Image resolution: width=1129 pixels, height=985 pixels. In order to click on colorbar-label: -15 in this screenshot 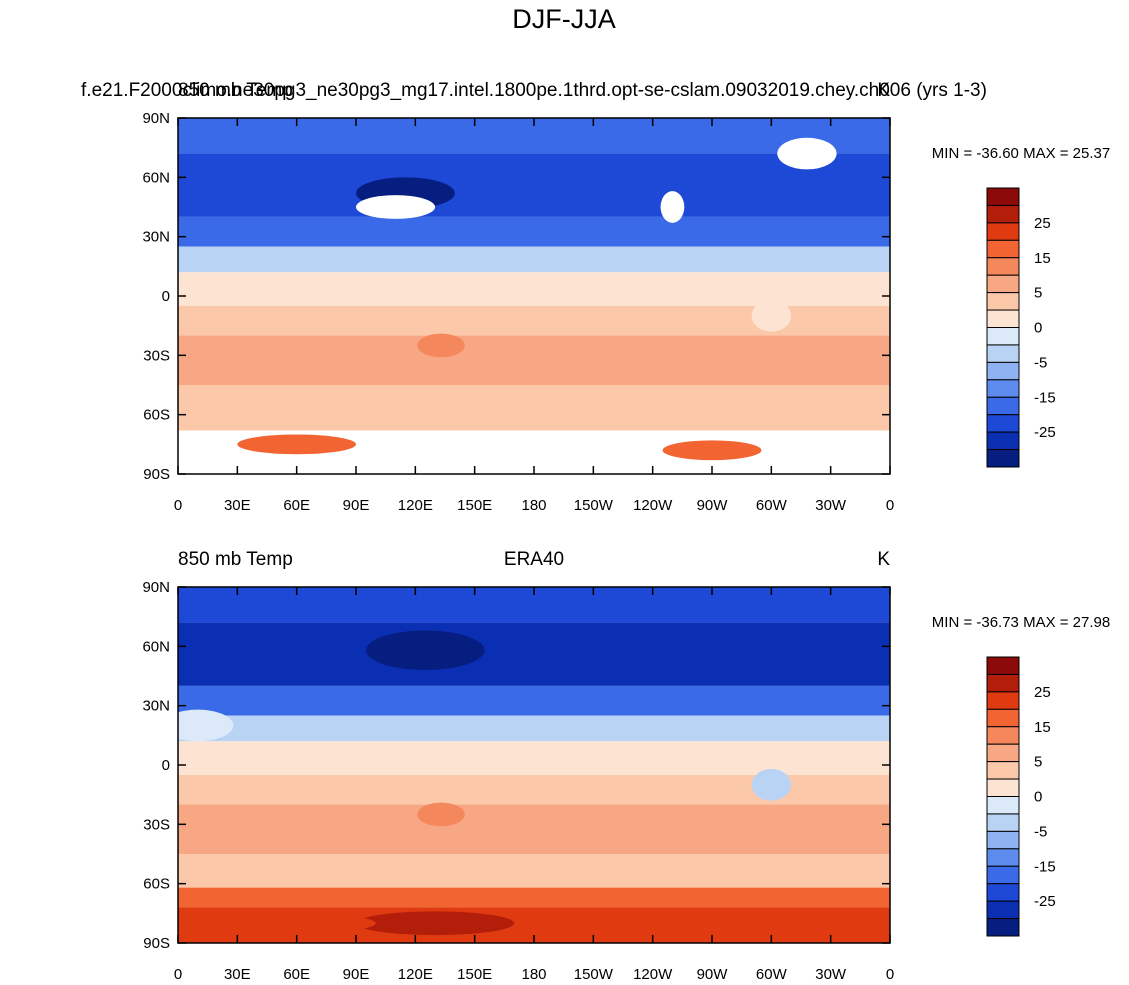, I will do `click(1045, 866)`.